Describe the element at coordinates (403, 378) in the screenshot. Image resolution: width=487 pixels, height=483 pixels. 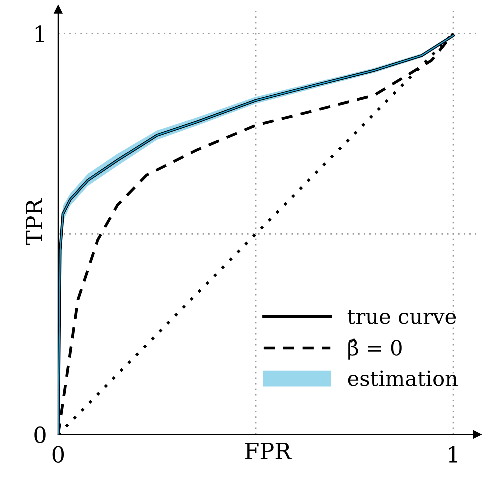
I see `legend-label: estimation` at that location.